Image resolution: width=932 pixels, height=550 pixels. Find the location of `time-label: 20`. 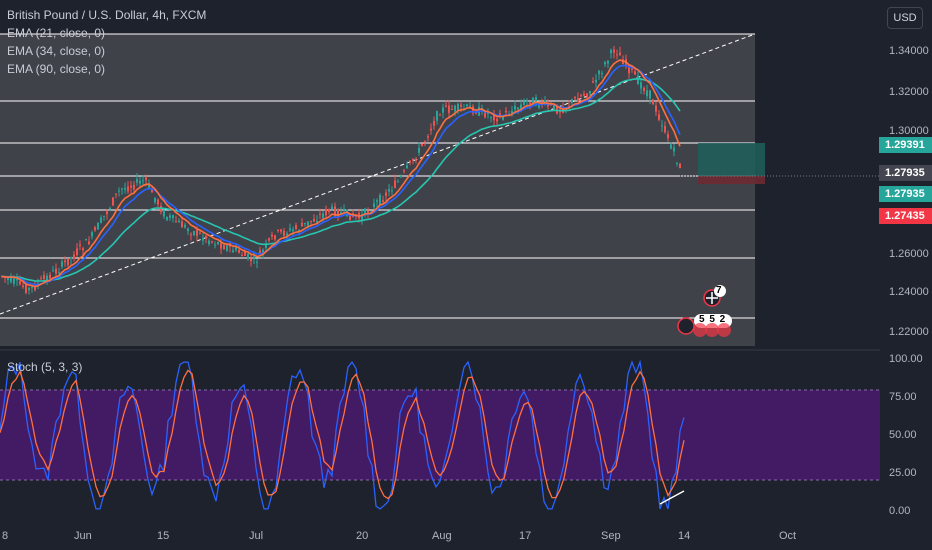

time-label: 20 is located at coordinates (362, 536).